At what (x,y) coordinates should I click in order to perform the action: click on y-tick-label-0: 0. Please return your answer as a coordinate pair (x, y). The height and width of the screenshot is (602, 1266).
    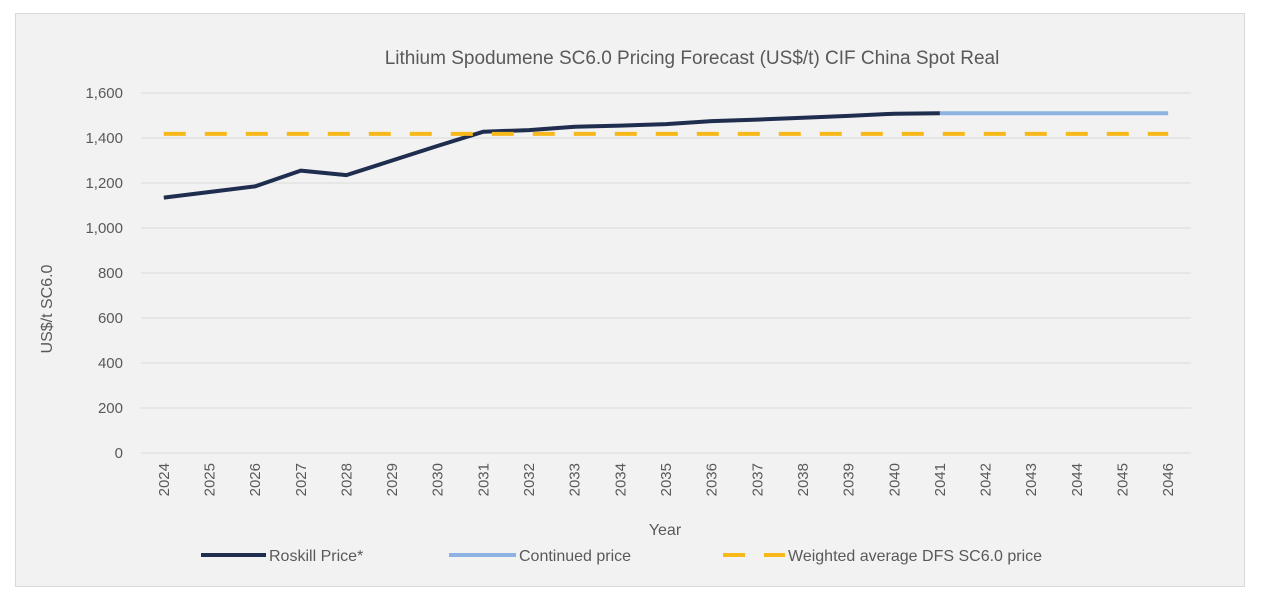
    Looking at the image, I should click on (119, 453).